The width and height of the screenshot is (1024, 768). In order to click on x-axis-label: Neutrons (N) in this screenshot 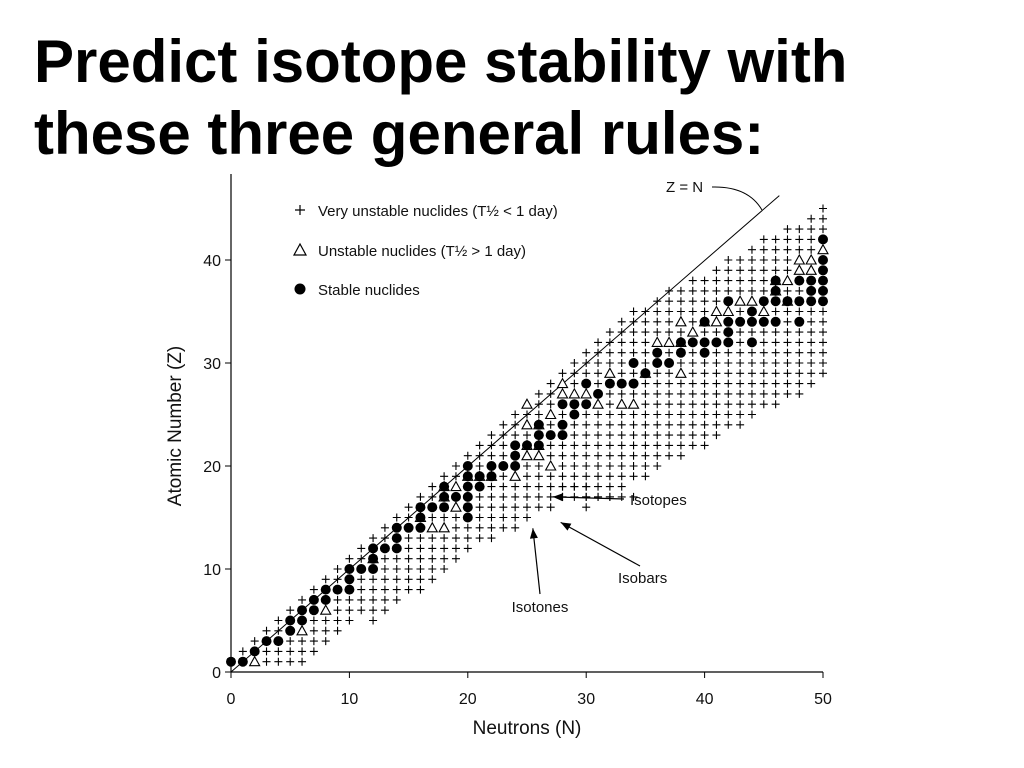, I will do `click(527, 728)`.